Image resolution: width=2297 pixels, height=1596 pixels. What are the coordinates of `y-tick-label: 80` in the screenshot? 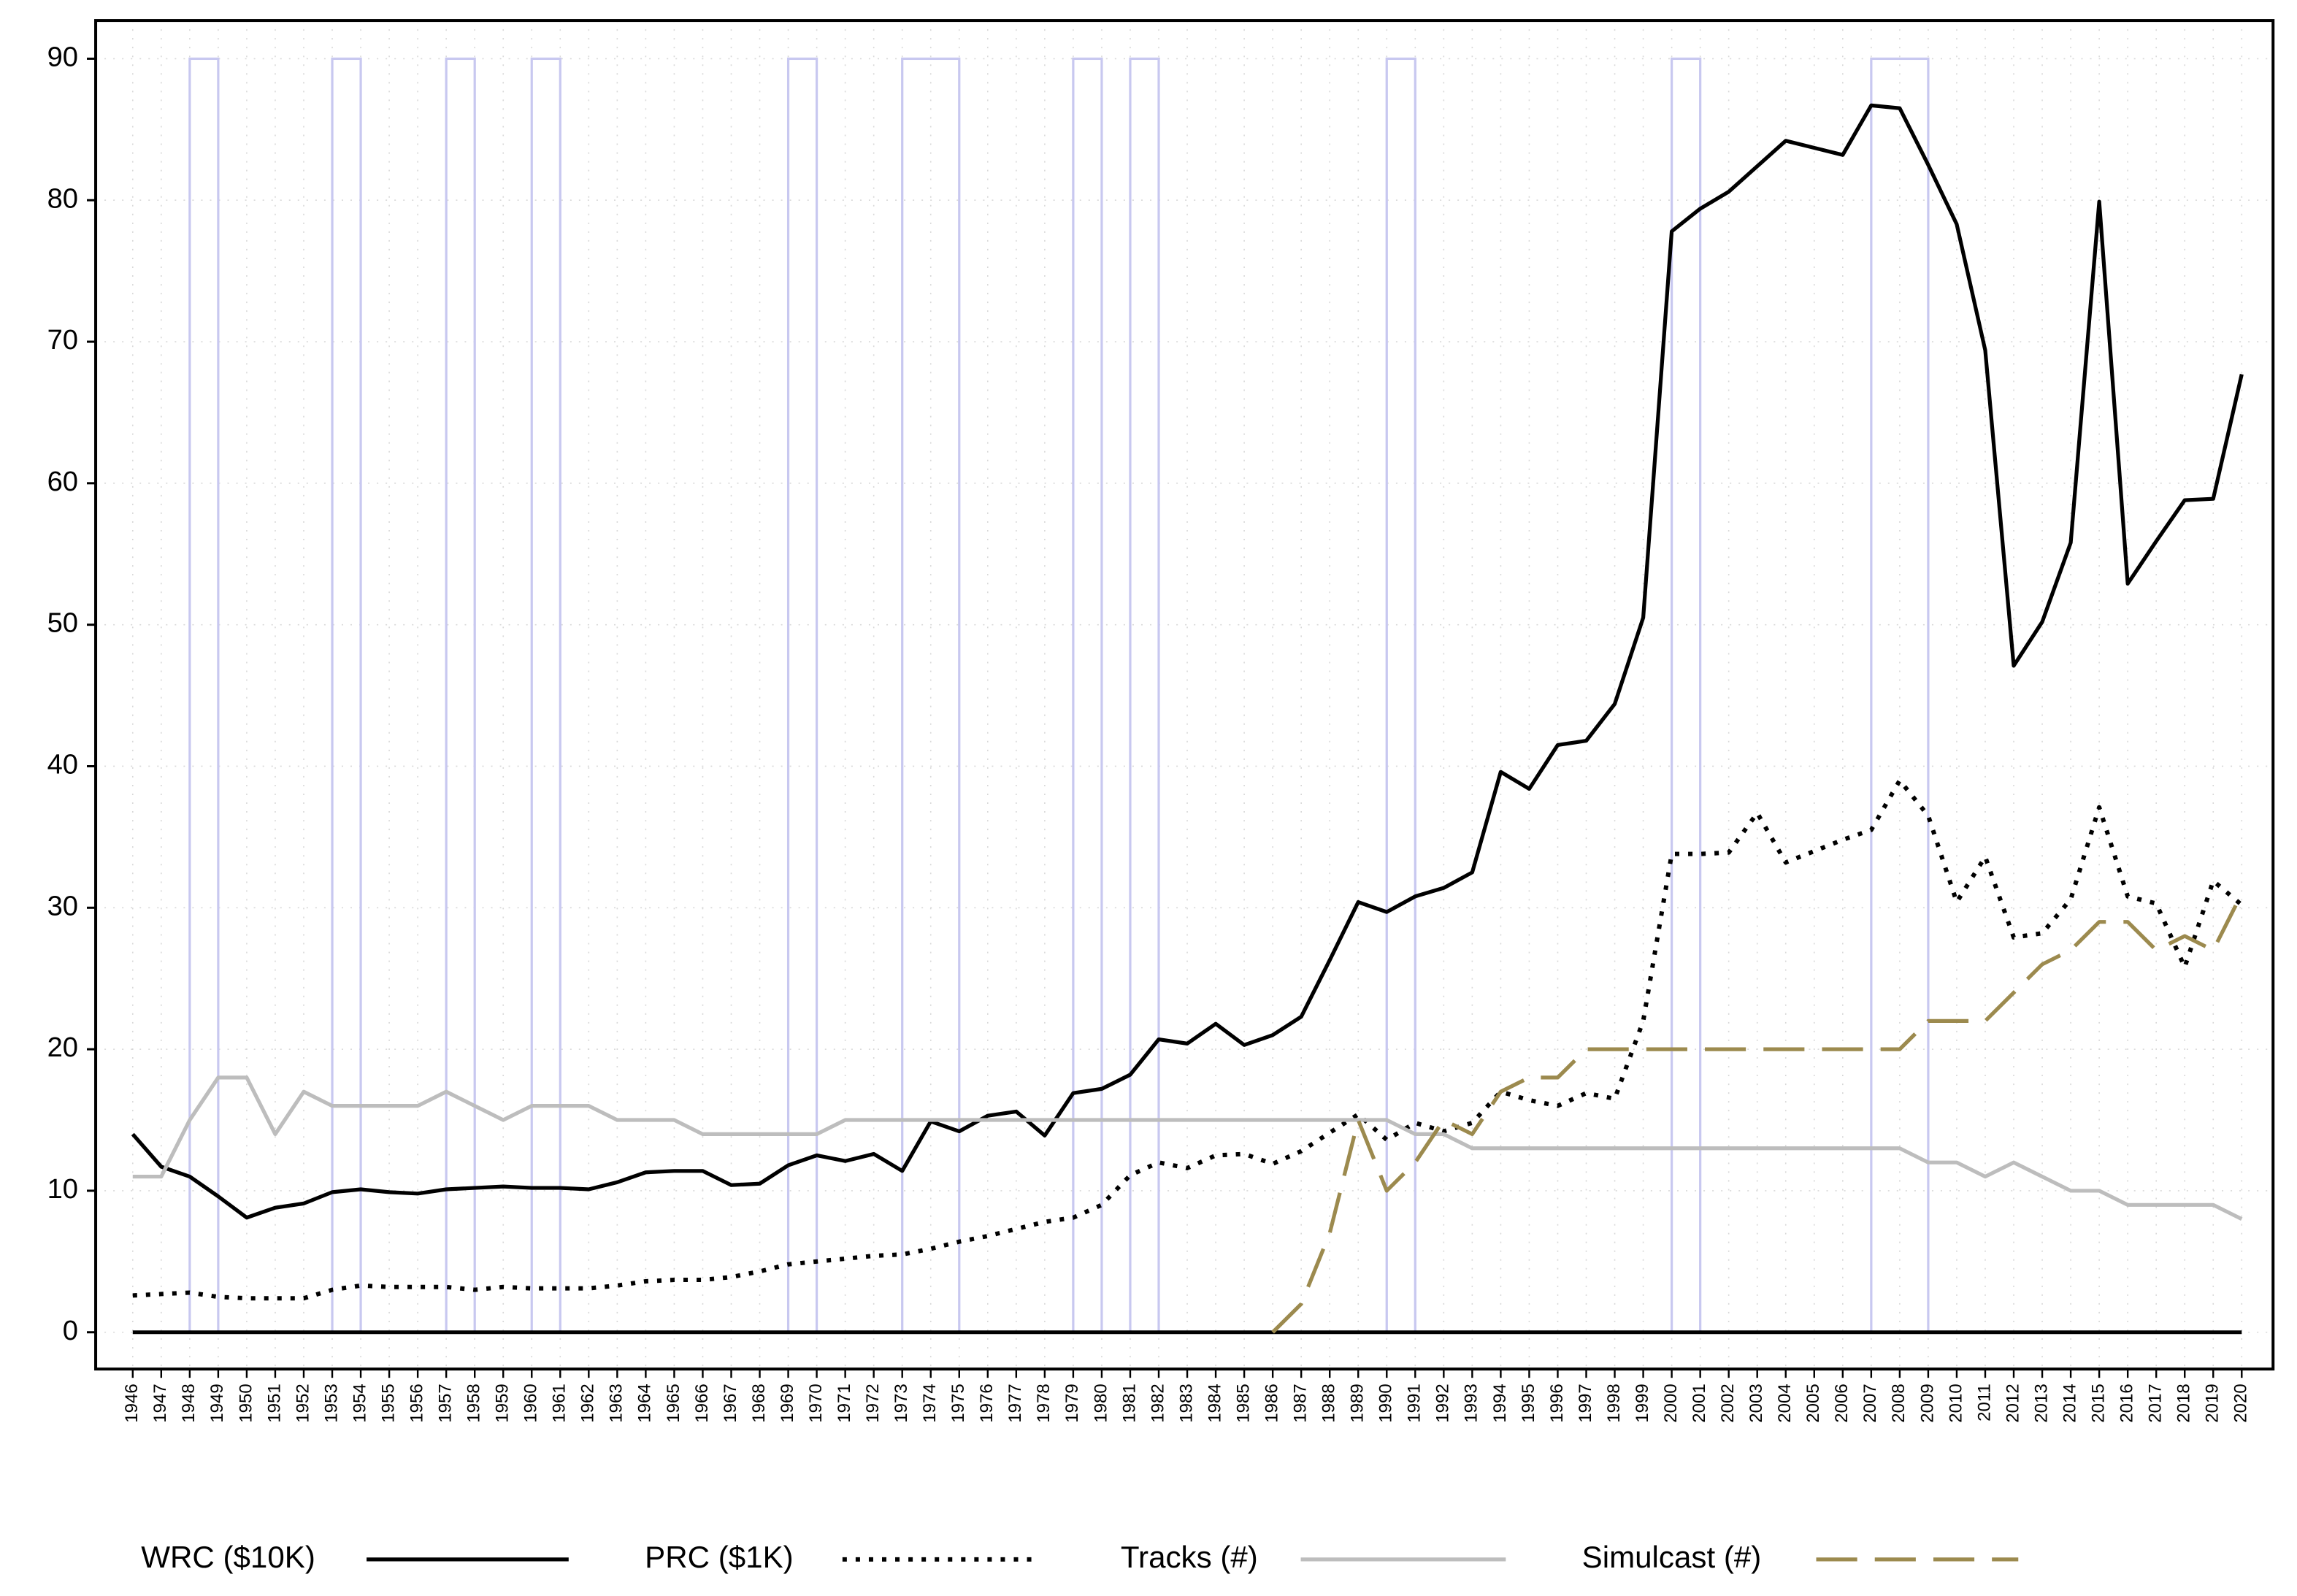 It's located at (62, 198).